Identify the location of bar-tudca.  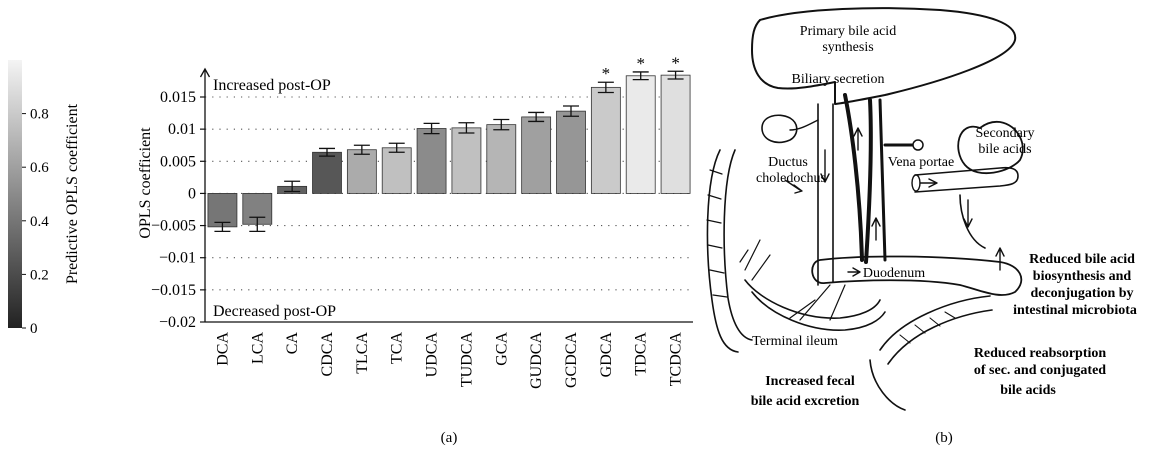
(466, 160).